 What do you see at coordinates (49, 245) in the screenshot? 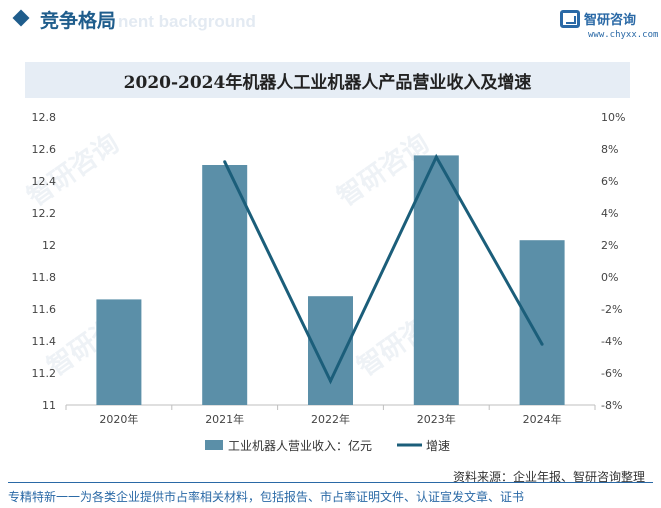
I see `y-left-tick-label: 12` at bounding box center [49, 245].